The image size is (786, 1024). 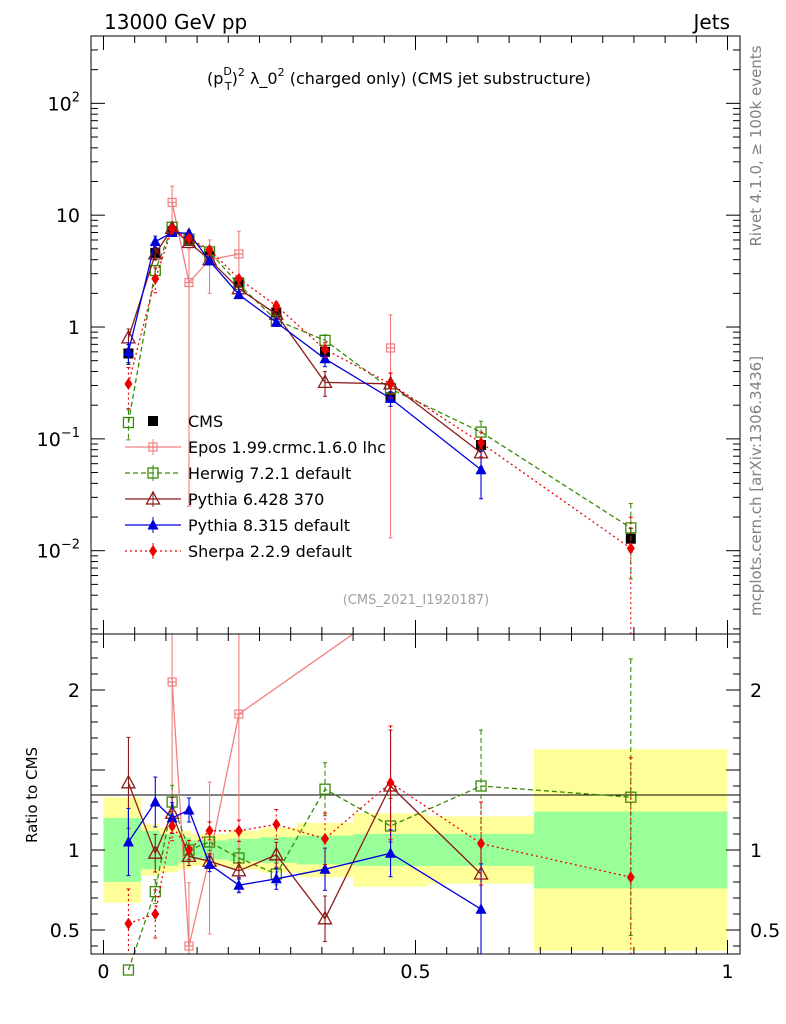 What do you see at coordinates (416, 600) in the screenshot?
I see `analysis-label: (CMS_2021_I1920187)` at bounding box center [416, 600].